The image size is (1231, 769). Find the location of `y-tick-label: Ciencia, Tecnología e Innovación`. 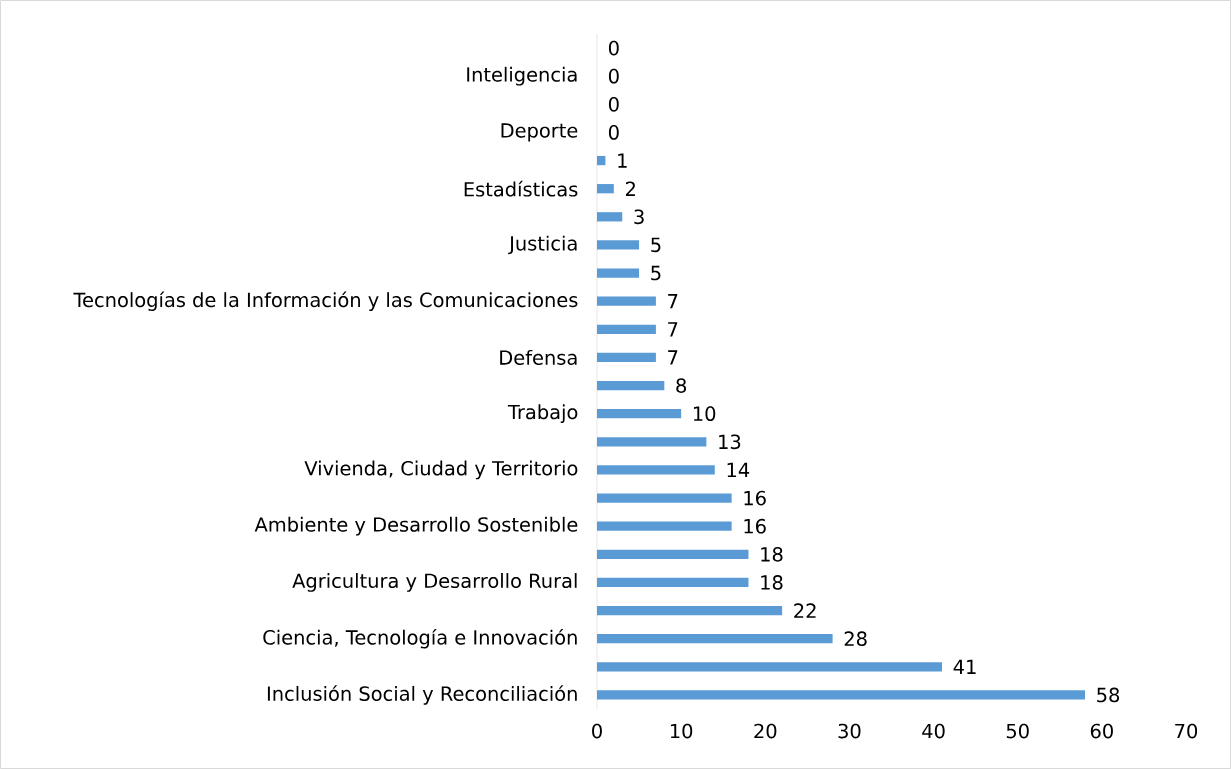

y-tick-label: Ciencia, Tecnología e Innovación is located at coordinates (420, 638).